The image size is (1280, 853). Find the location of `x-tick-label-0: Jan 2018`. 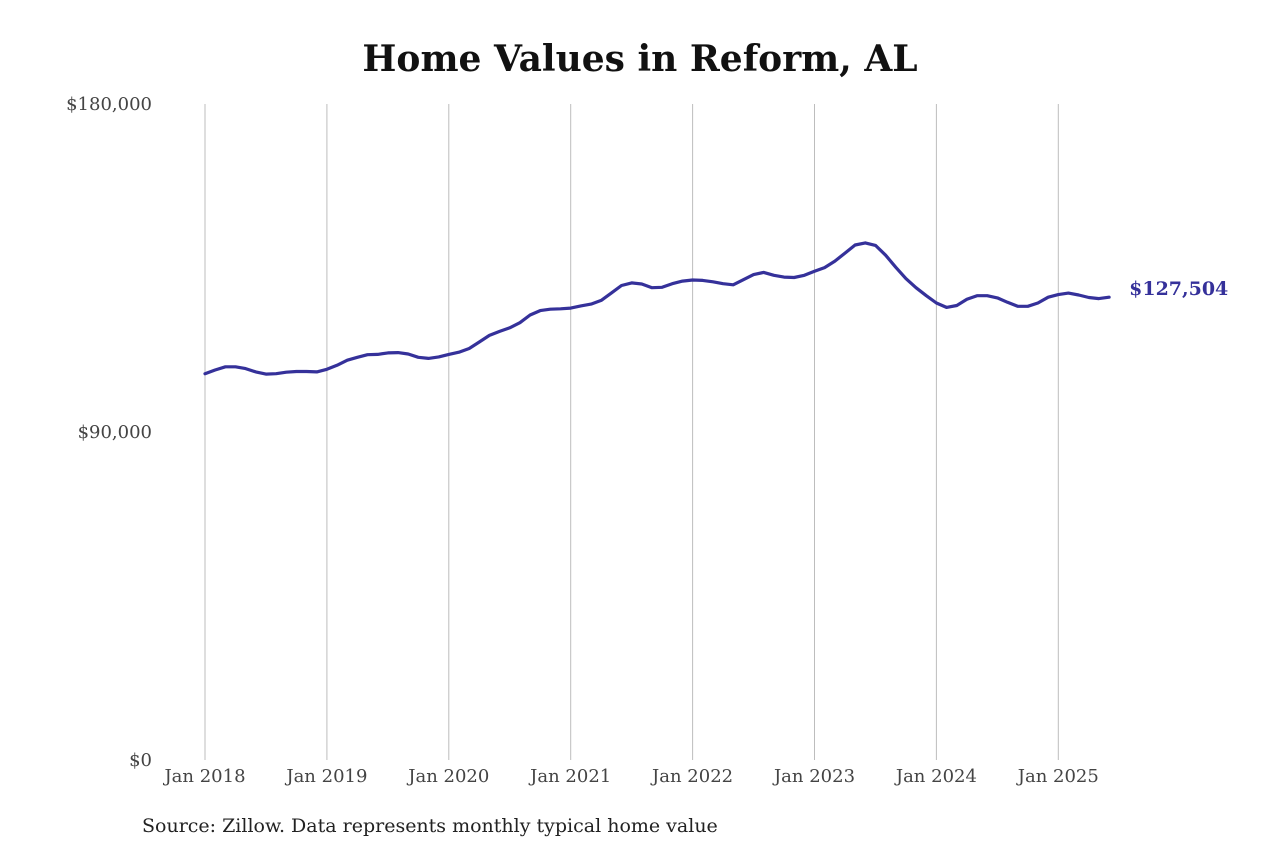

x-tick-label-0: Jan 2018 is located at coordinates (203, 776).